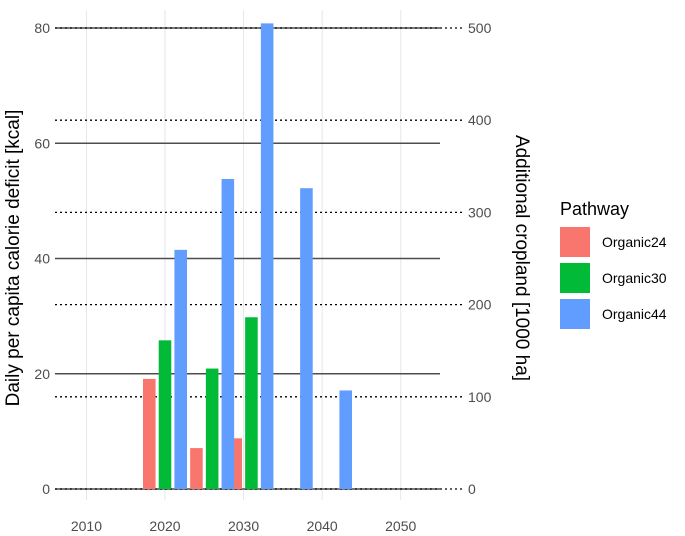 This screenshot has width=685, height=536. What do you see at coordinates (634, 278) in the screenshot?
I see `legend-label: Organic30` at bounding box center [634, 278].